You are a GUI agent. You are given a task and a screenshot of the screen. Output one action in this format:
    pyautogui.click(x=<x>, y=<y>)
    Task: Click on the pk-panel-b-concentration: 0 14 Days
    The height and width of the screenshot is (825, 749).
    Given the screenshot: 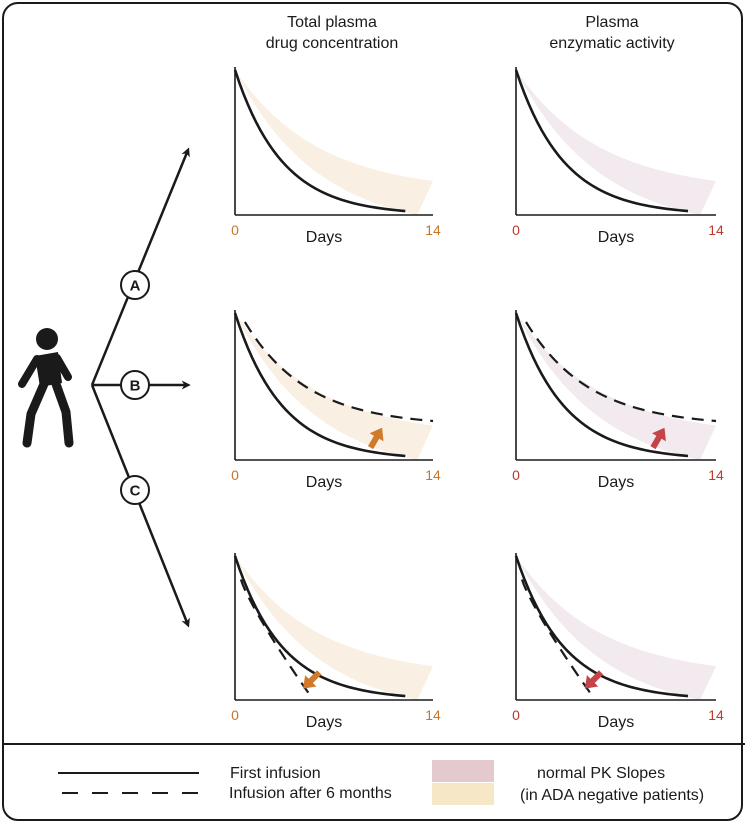 What is the action you would take?
    pyautogui.click(x=336, y=400)
    